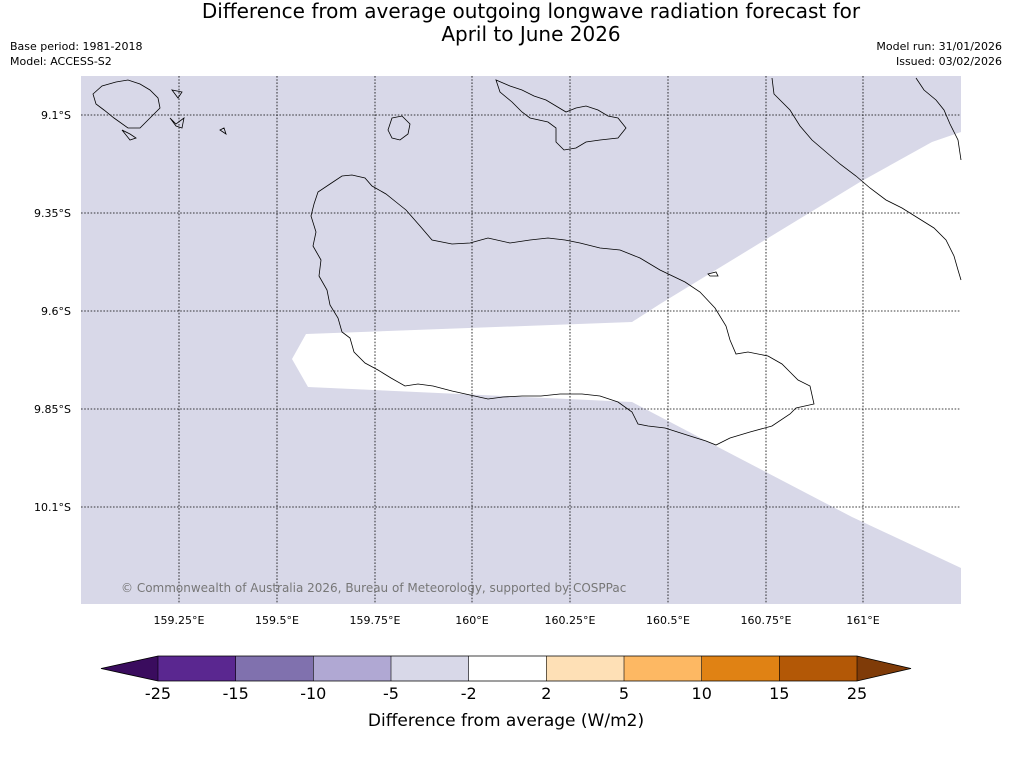 The image size is (1011, 758). Describe the element at coordinates (56, 115) in the screenshot. I see `lat-label: 9.1°S` at that location.